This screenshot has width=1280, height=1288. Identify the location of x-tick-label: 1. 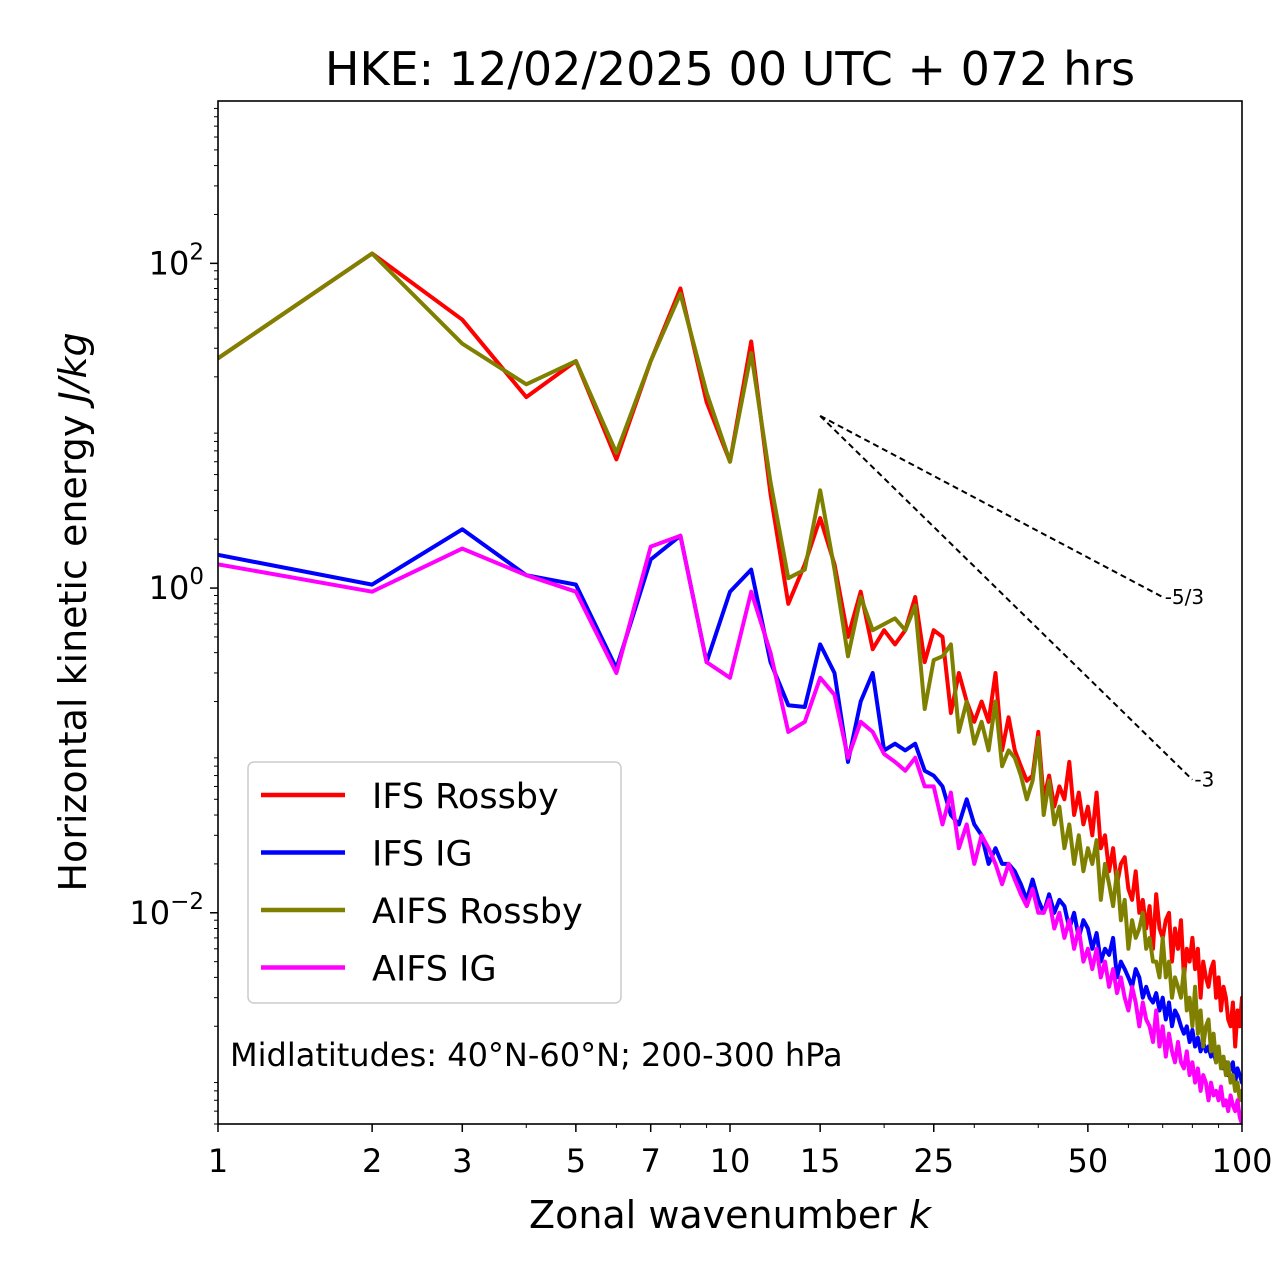
(218, 1161).